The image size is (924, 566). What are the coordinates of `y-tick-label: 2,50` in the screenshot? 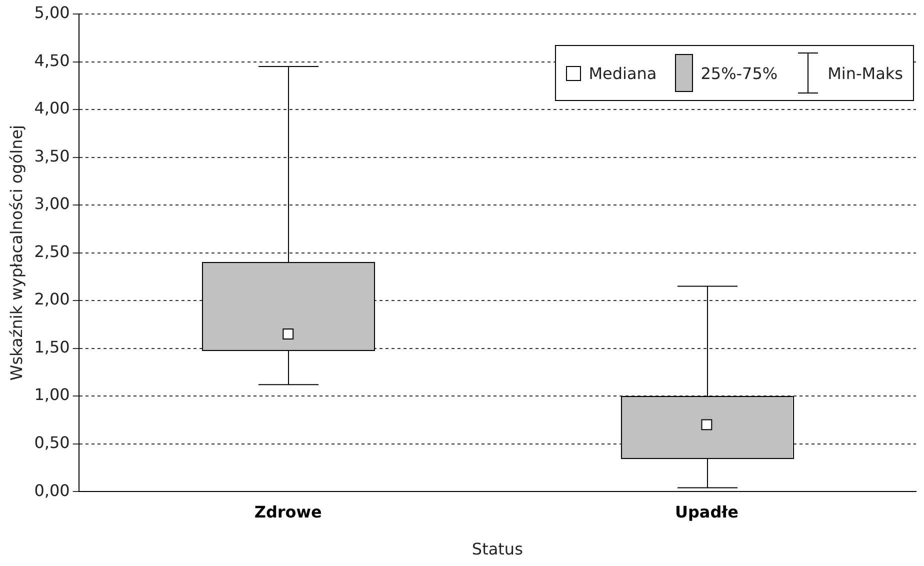 It's located at (52, 251).